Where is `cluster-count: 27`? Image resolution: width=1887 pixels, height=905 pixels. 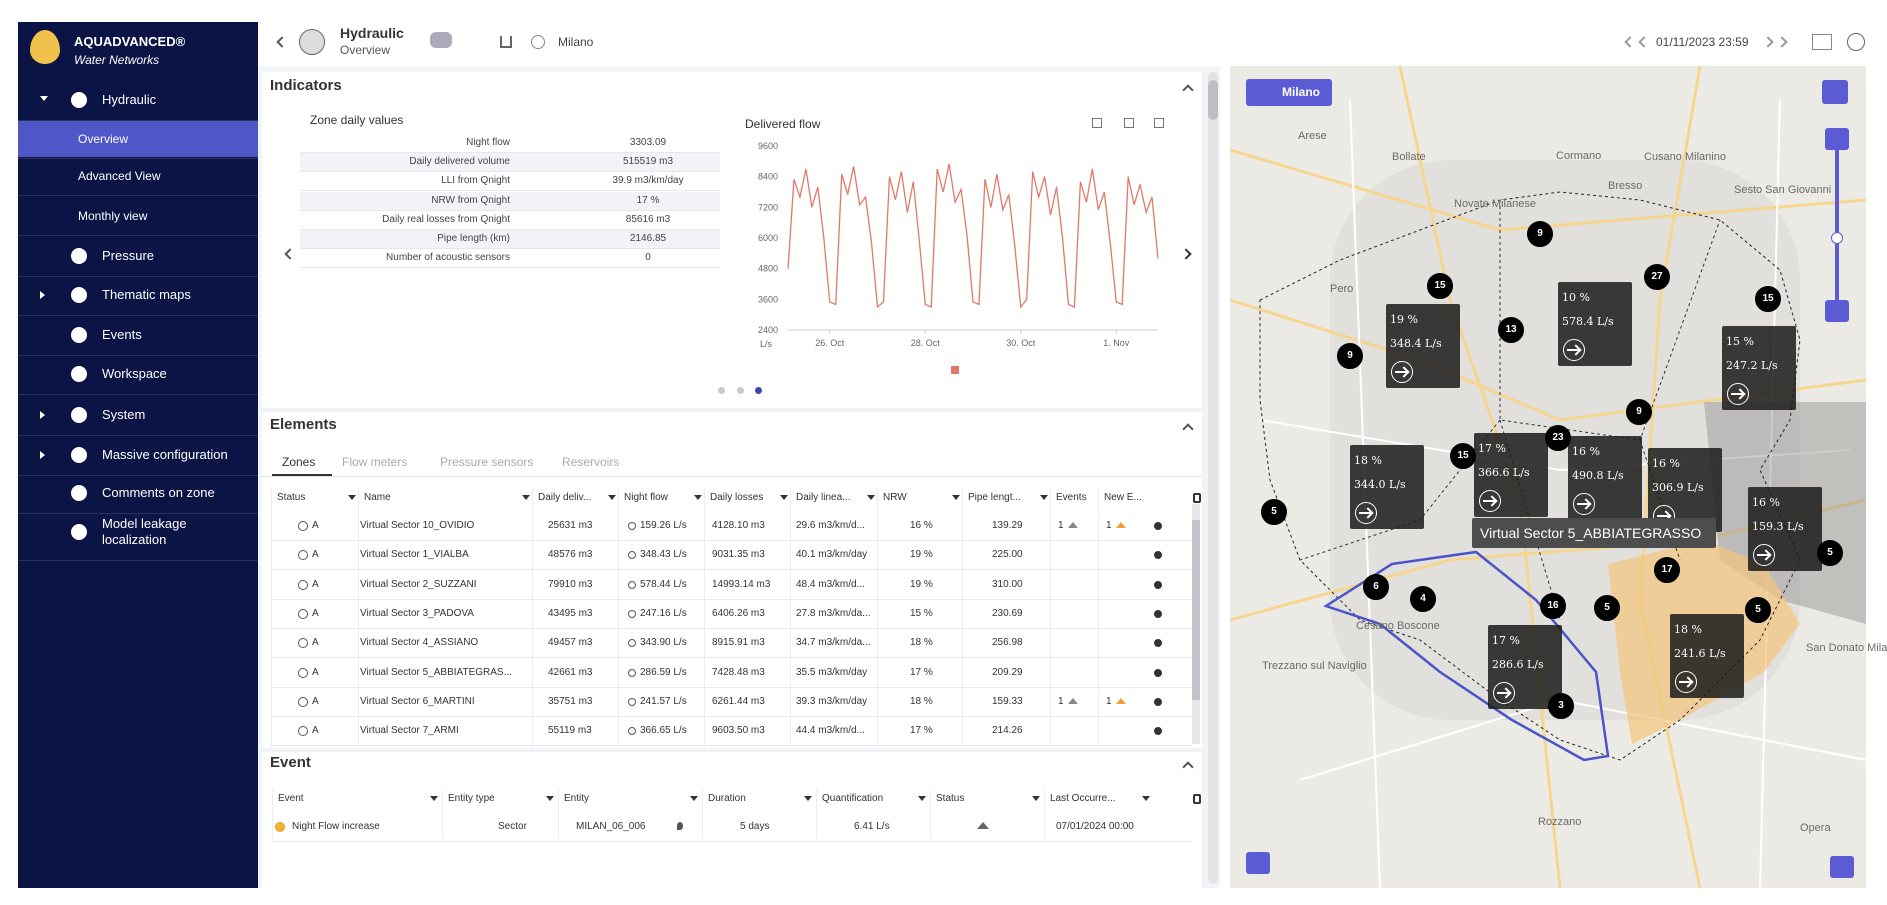 cluster-count: 27 is located at coordinates (1657, 276).